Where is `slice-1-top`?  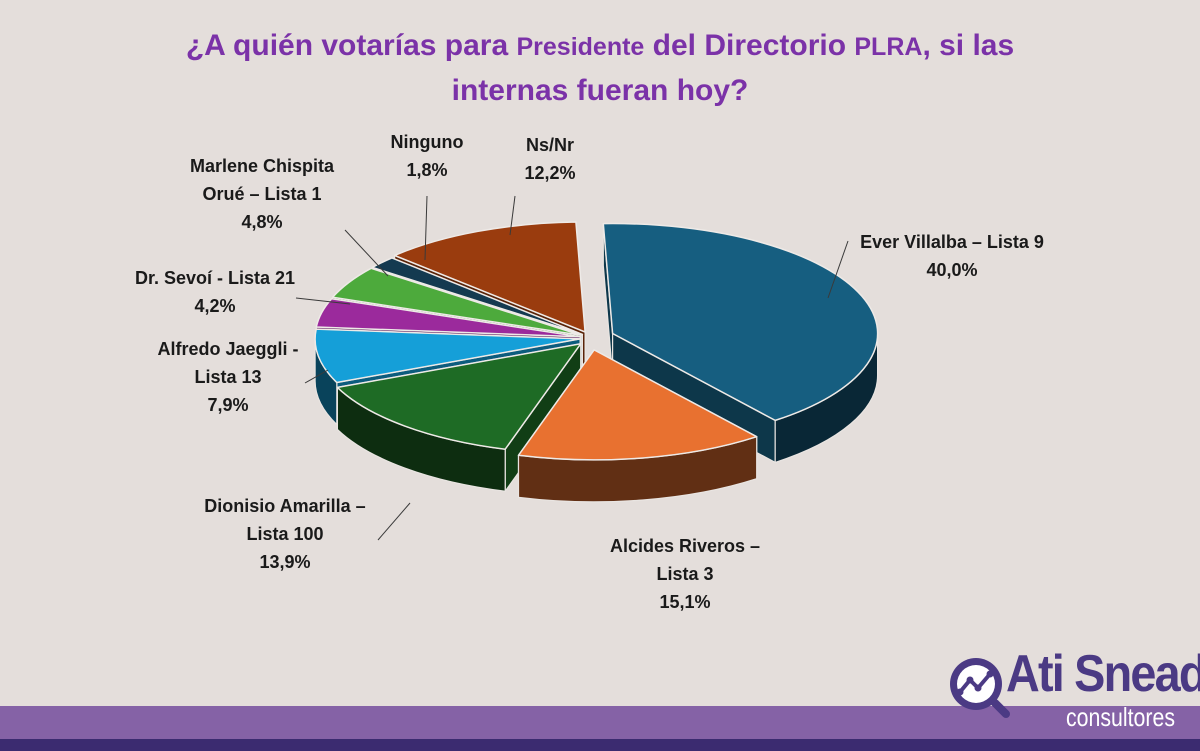
slice-1-top is located at coordinates (740, 322).